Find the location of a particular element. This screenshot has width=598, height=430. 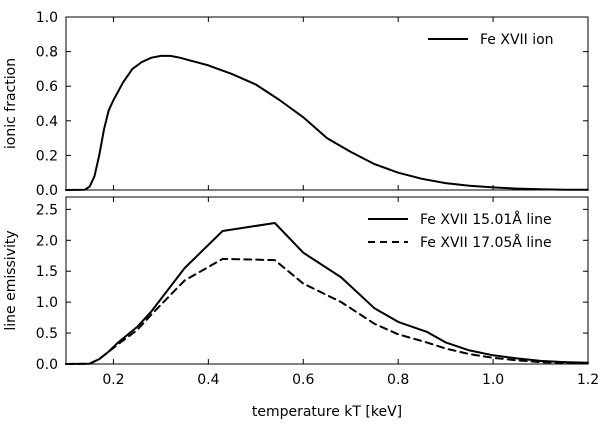

x-tick-label: 0.6 is located at coordinates (303, 380).